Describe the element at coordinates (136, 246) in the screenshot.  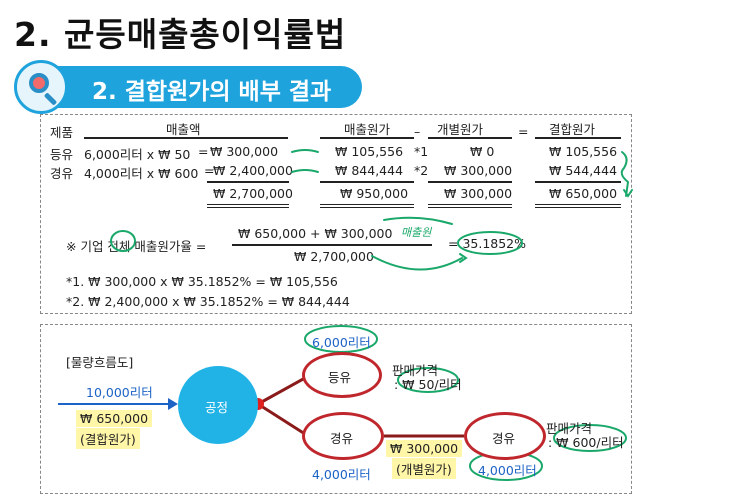
I see `formula-label: ※ 기업 전체 매출원가율 =` at that location.